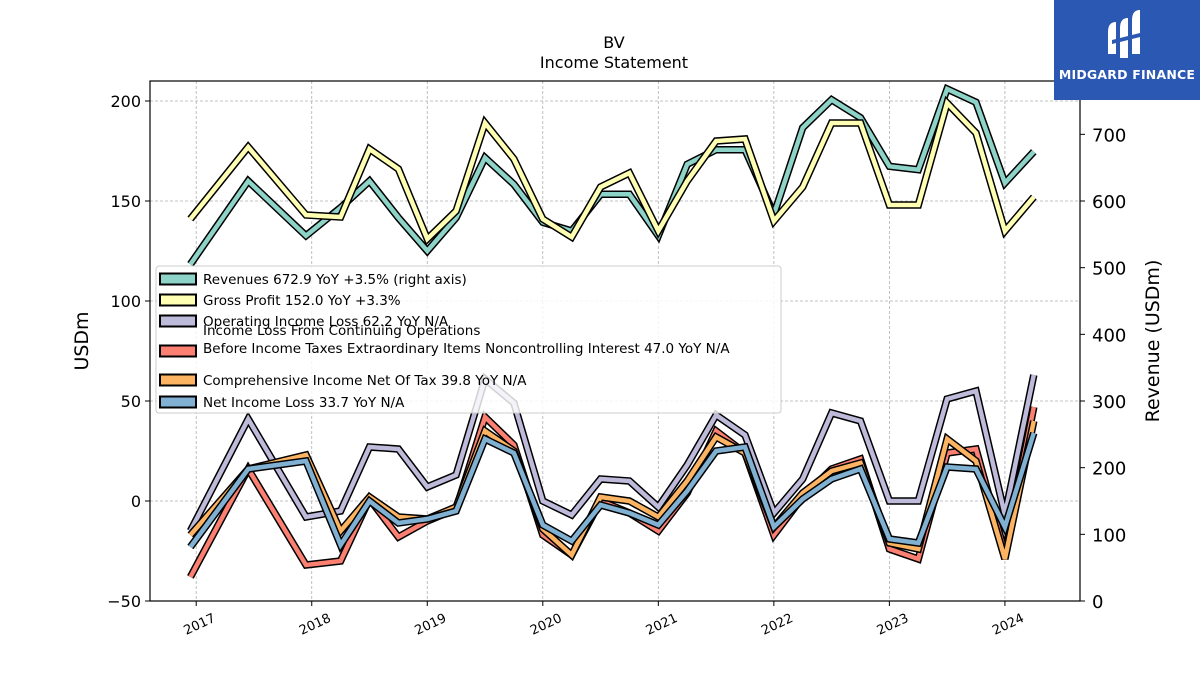 This screenshot has height=675, width=1200. I want to click on x-tick-label: 2023, so click(893, 625).